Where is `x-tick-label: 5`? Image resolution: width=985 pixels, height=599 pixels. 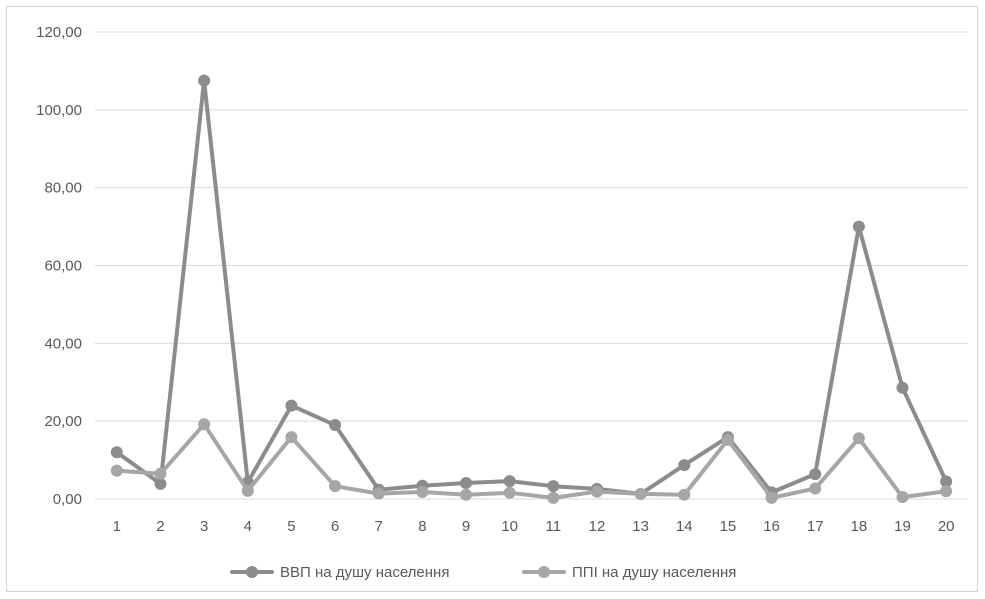 x-tick-label: 5 is located at coordinates (291, 526).